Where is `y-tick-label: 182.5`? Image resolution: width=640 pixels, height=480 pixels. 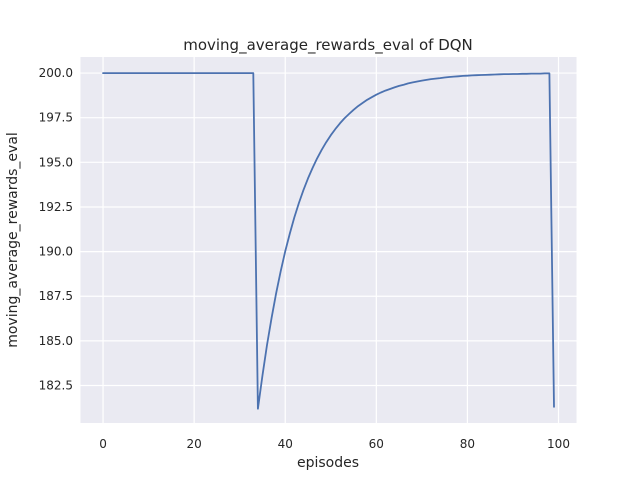 y-tick-label: 182.5 is located at coordinates (56, 386).